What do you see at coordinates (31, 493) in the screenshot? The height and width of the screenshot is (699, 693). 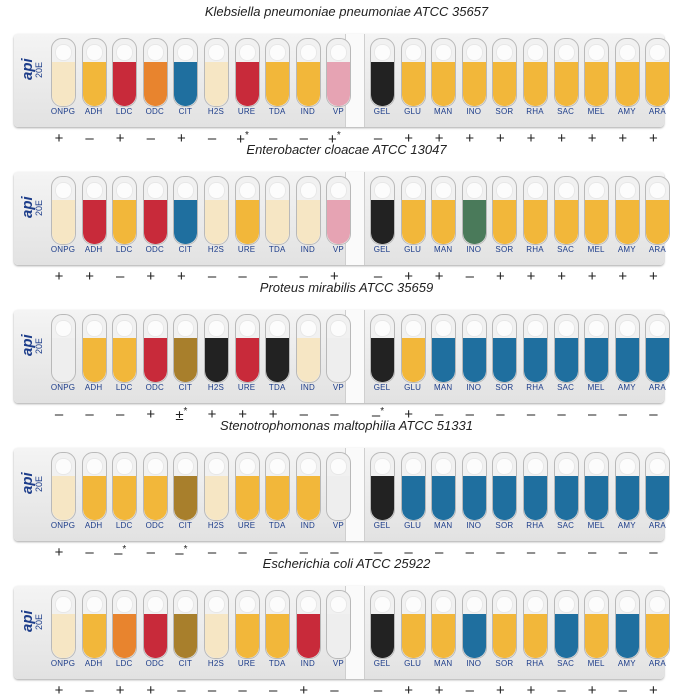 I see `api-logo: api 20E` at bounding box center [31, 493].